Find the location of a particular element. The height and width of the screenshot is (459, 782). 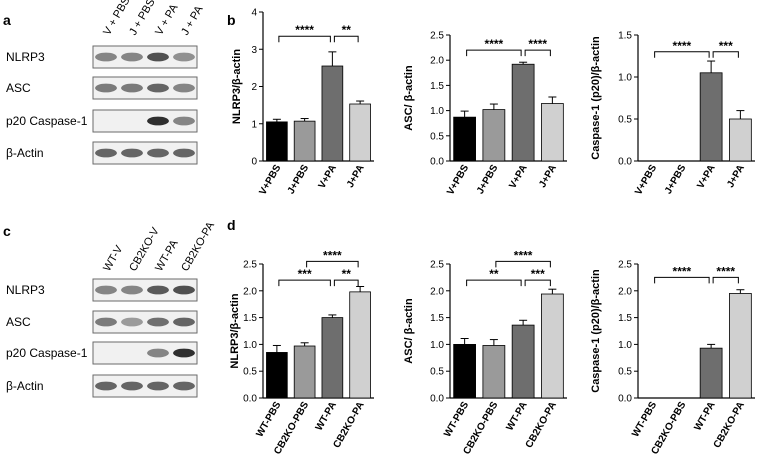

blot-row-label: p20 Caspase-1 is located at coordinates (47, 121).